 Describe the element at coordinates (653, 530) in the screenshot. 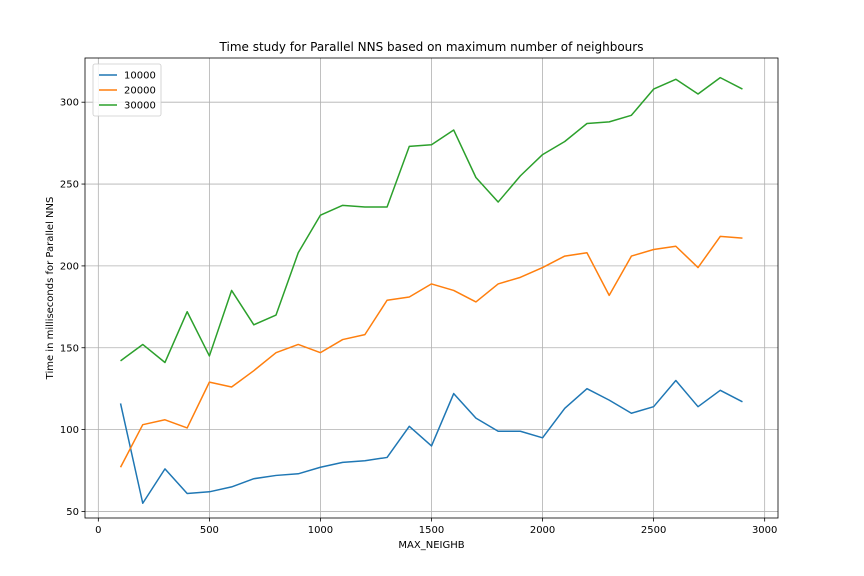

I see `x-tick-label: 2500` at that location.